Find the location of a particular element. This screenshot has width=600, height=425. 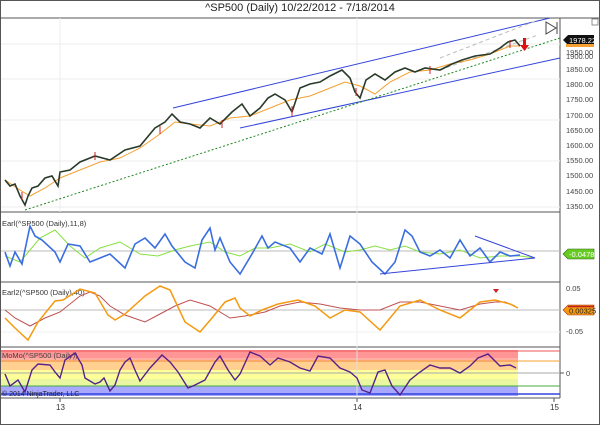

earl2-signal-line is located at coordinates (260, 309).